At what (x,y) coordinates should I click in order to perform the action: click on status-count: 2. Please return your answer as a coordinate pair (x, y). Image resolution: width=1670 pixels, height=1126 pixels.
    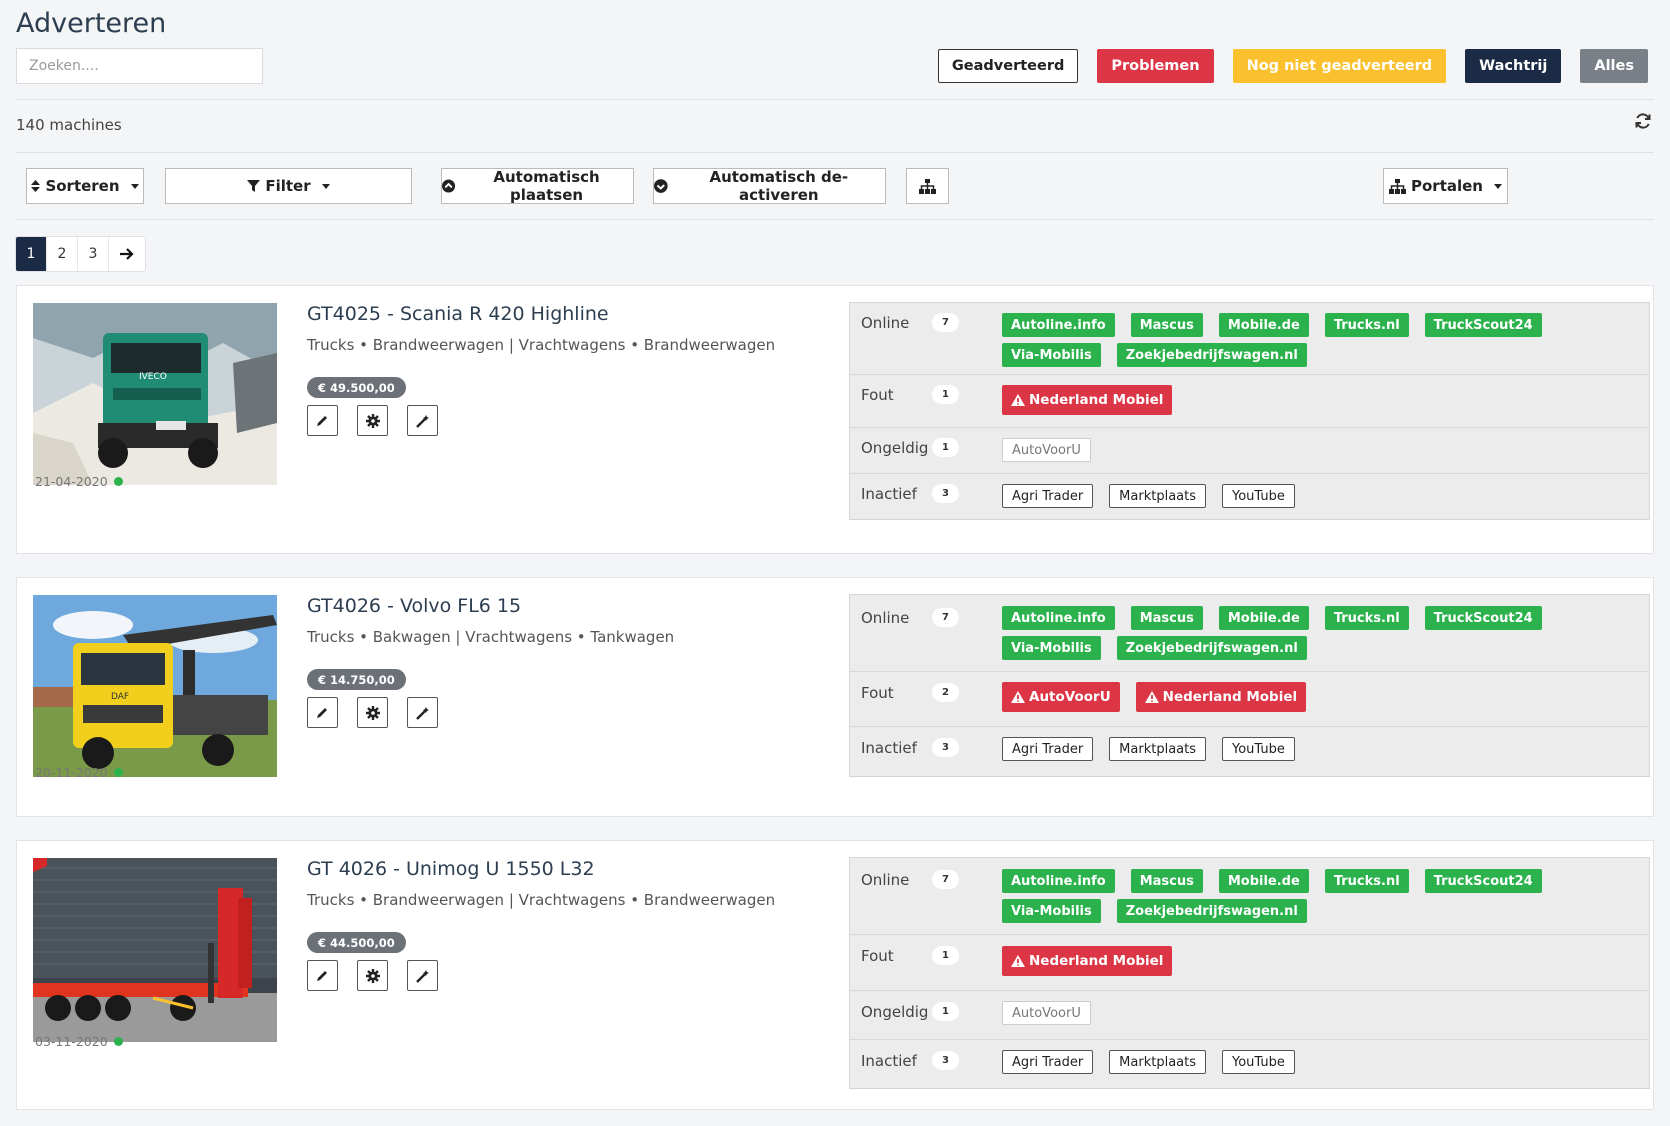
    Looking at the image, I should click on (945, 692).